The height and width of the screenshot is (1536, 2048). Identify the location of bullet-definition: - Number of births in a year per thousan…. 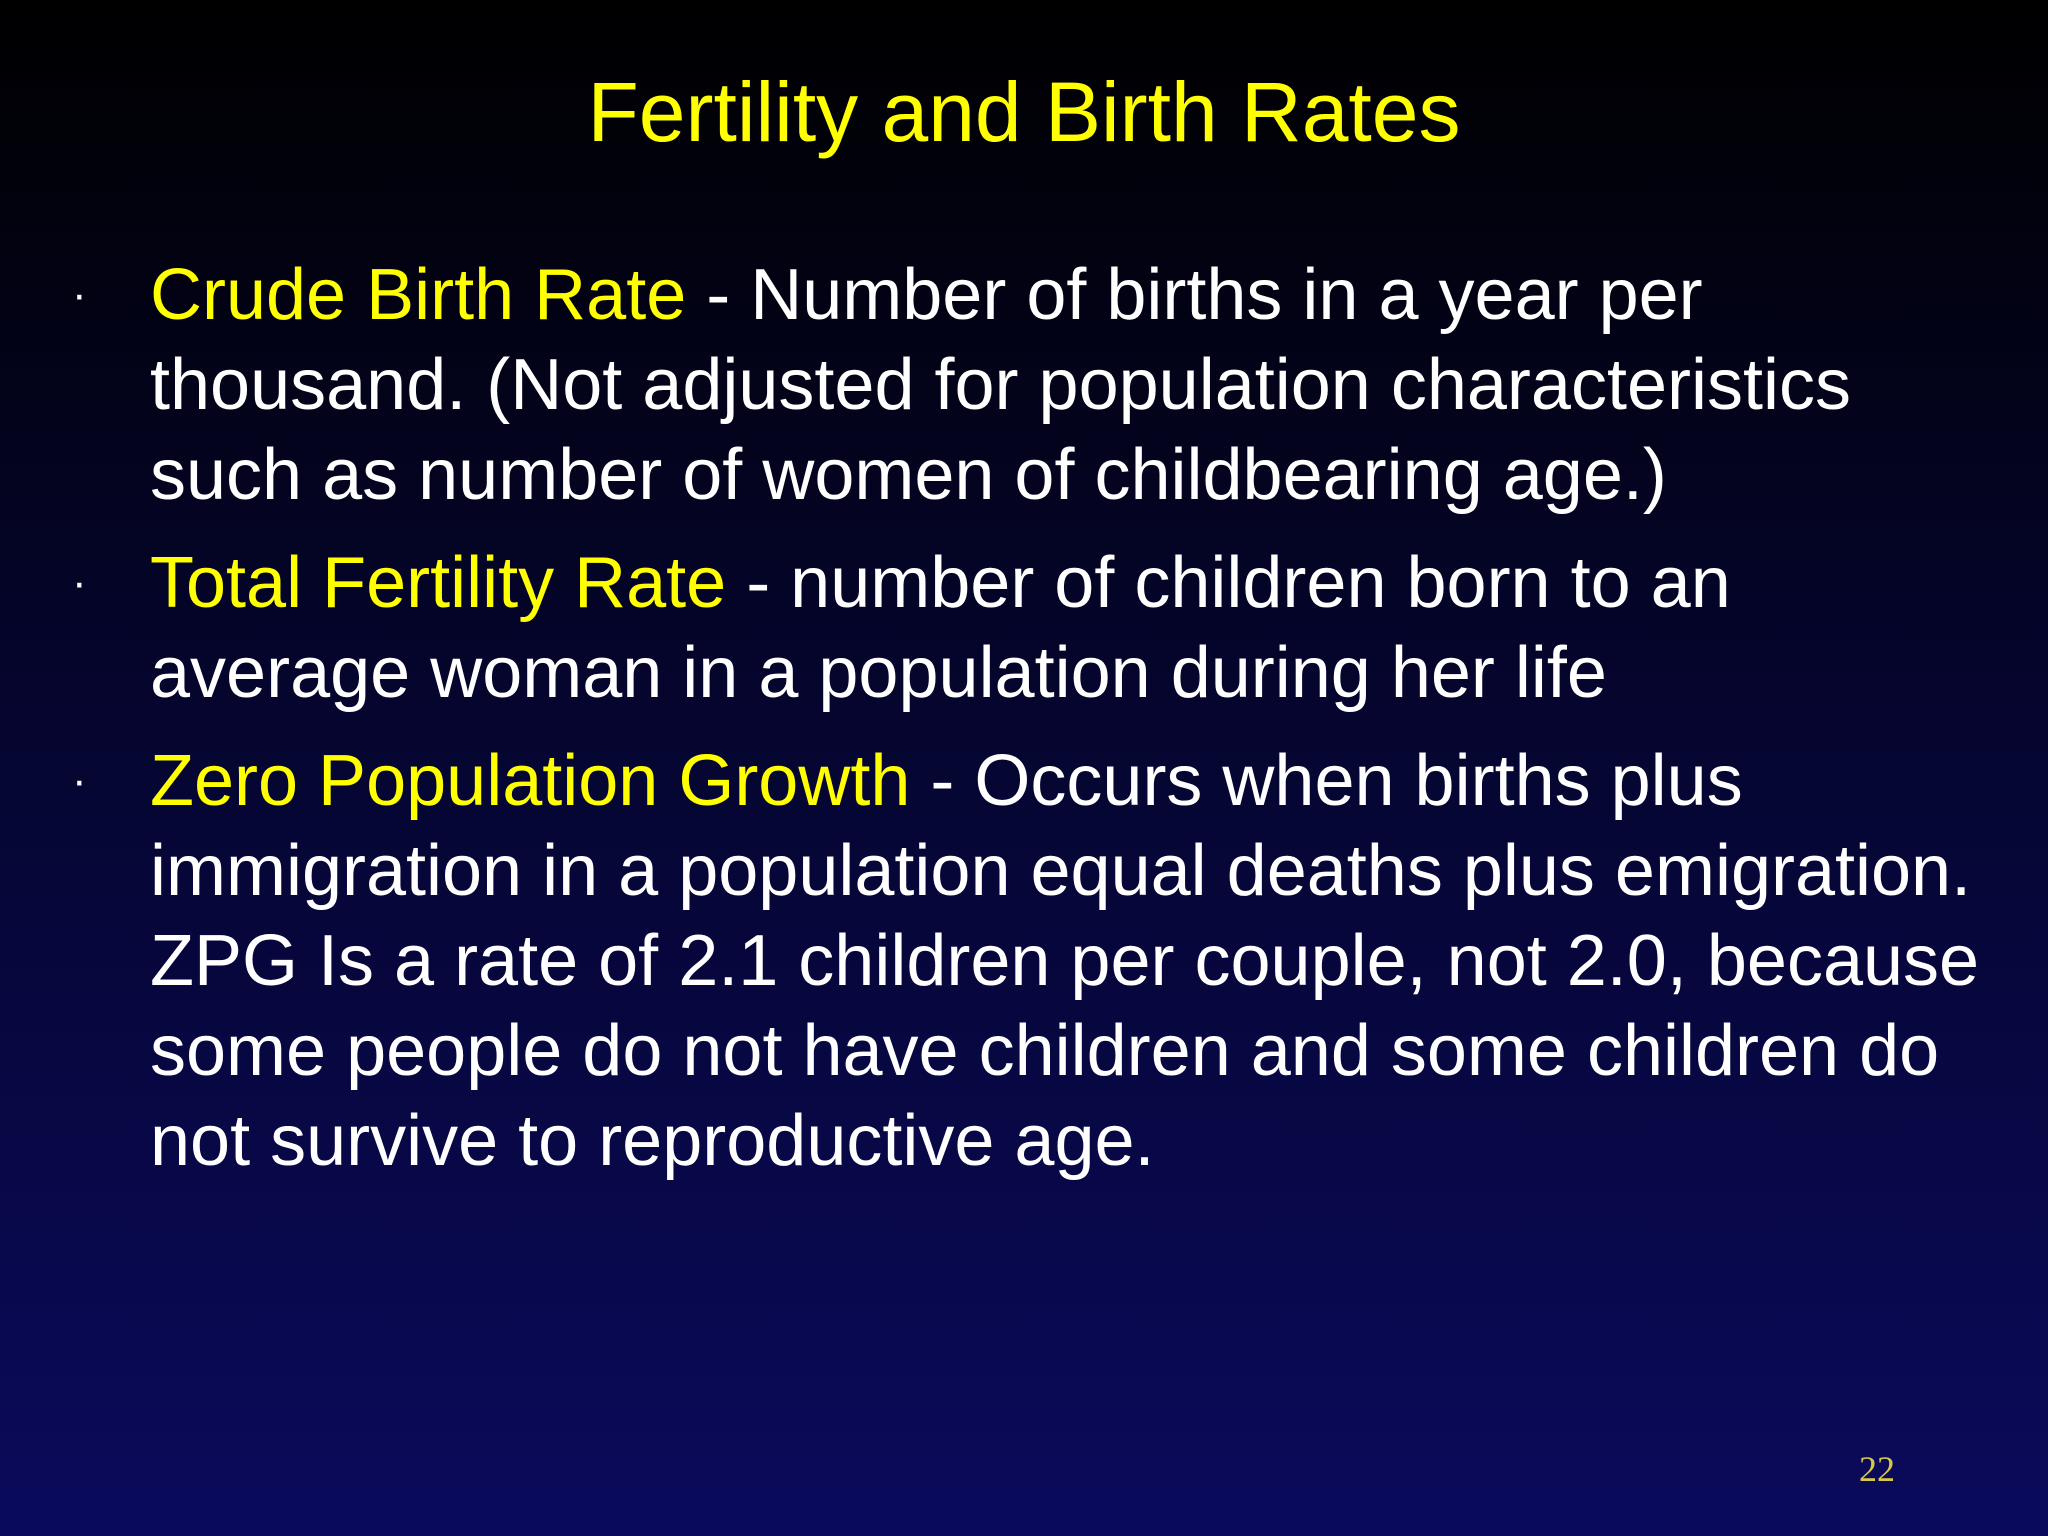
(1000, 385).